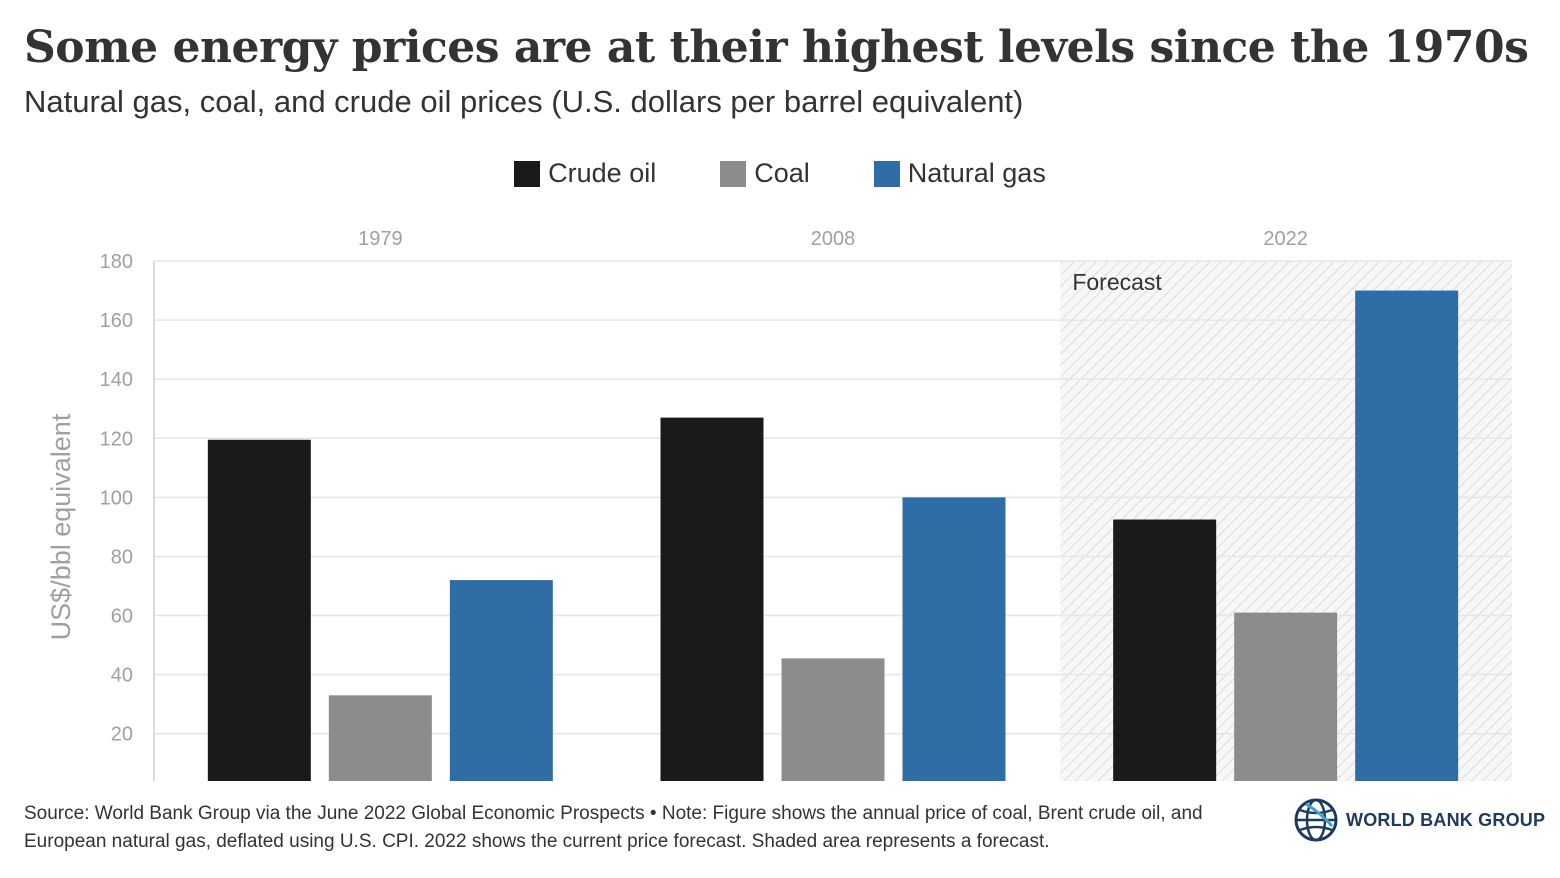 The image size is (1560, 878). Describe the element at coordinates (1286, 696) in the screenshot. I see `bar-coal-2022` at that location.